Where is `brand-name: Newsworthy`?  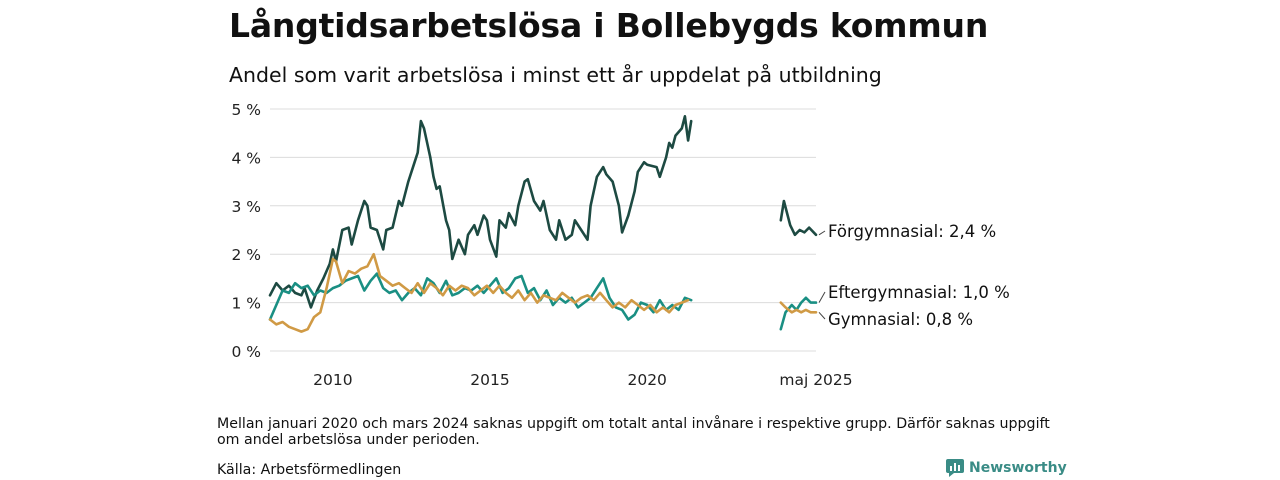 brand-name: Newsworthy is located at coordinates (1018, 468).